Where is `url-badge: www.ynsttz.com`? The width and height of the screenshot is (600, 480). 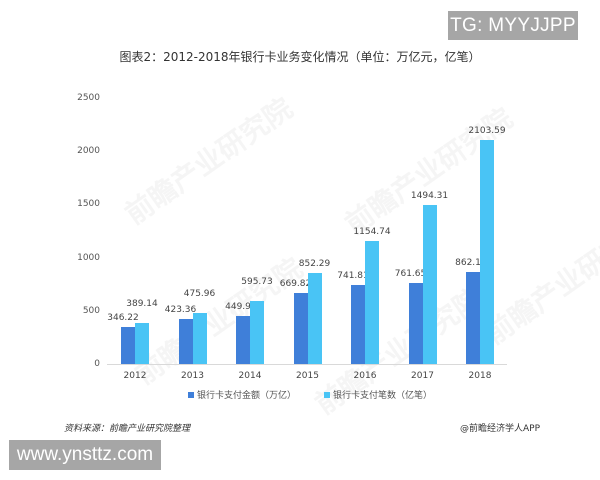
url-badge: www.ynsttz.com is located at coordinates (85, 455).